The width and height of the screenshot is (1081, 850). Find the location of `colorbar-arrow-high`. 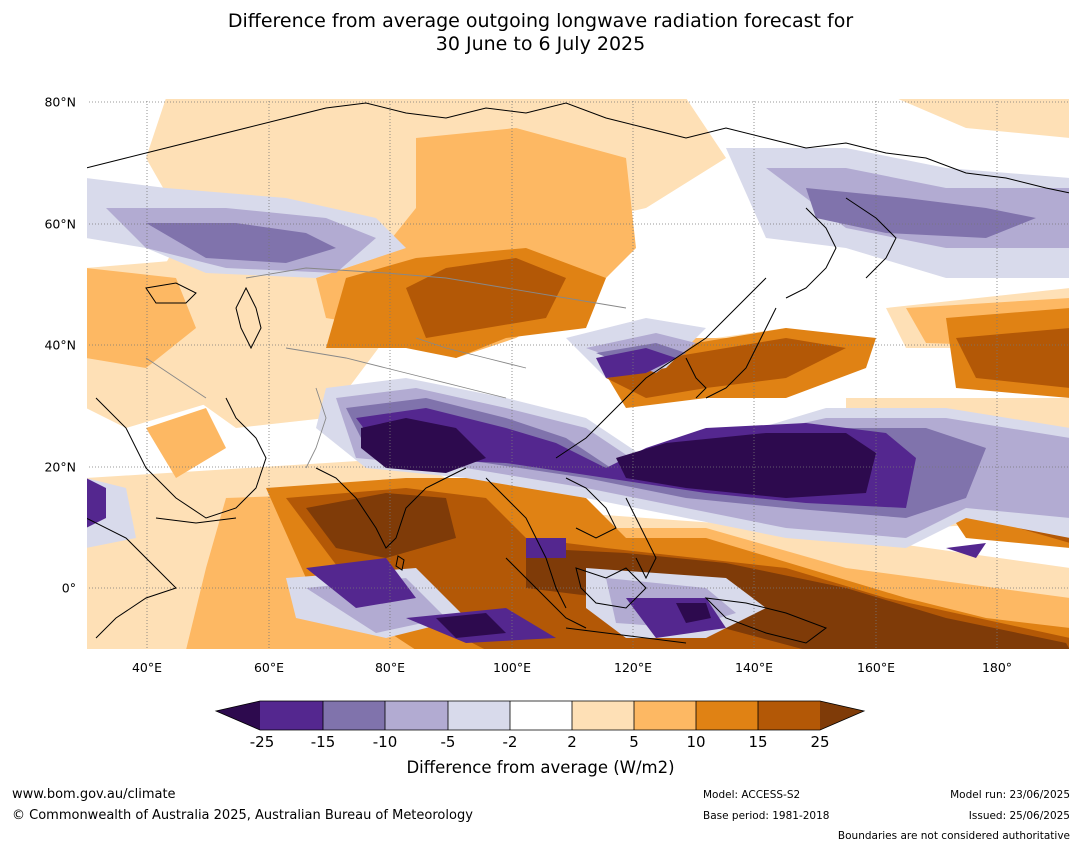

colorbar-arrow-high is located at coordinates (842, 715).